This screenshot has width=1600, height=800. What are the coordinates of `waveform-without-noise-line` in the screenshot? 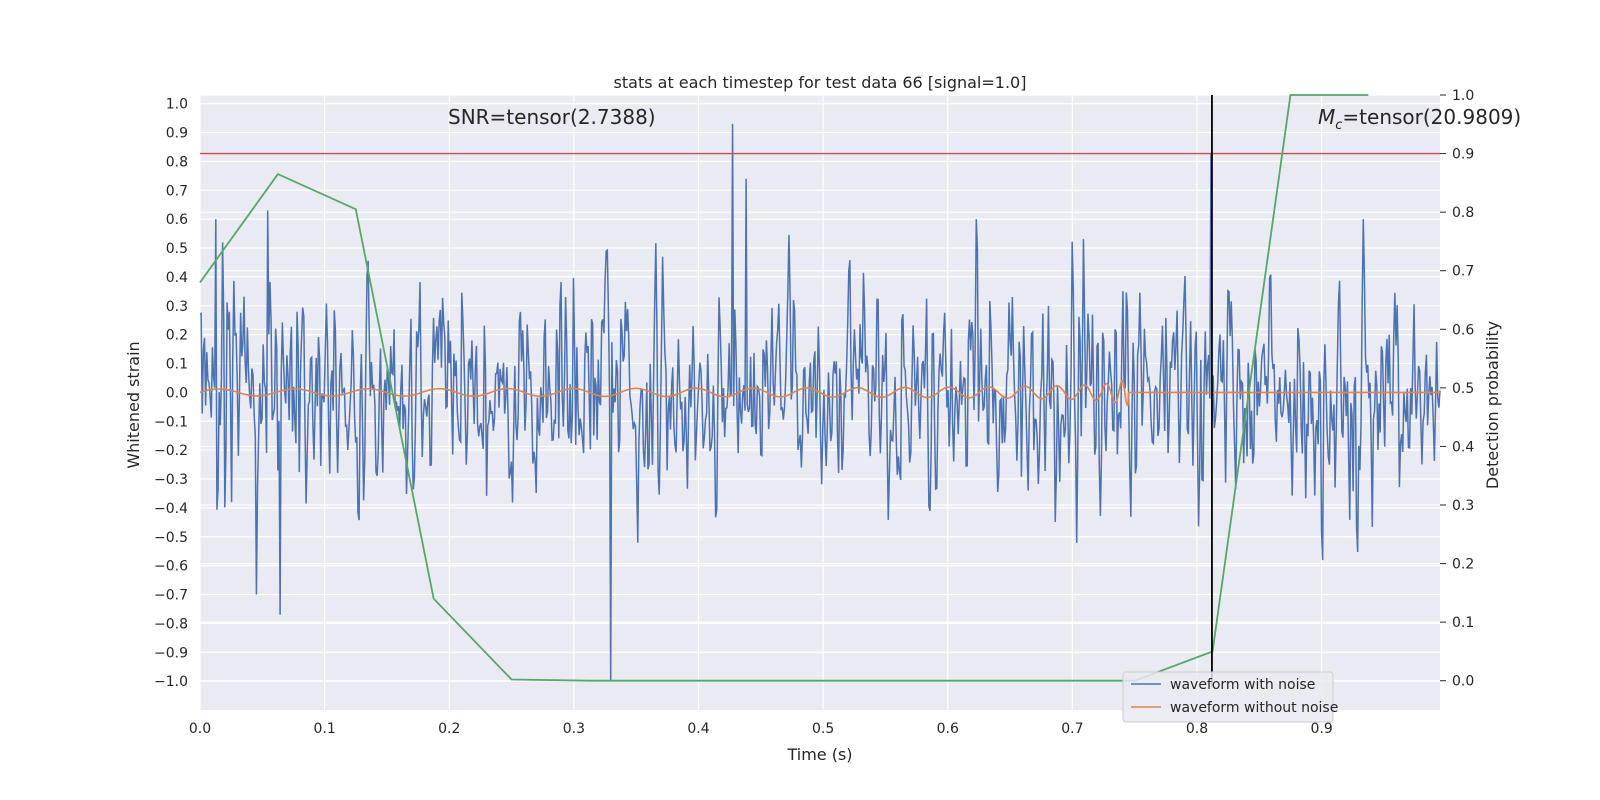 It's located at (819, 393).